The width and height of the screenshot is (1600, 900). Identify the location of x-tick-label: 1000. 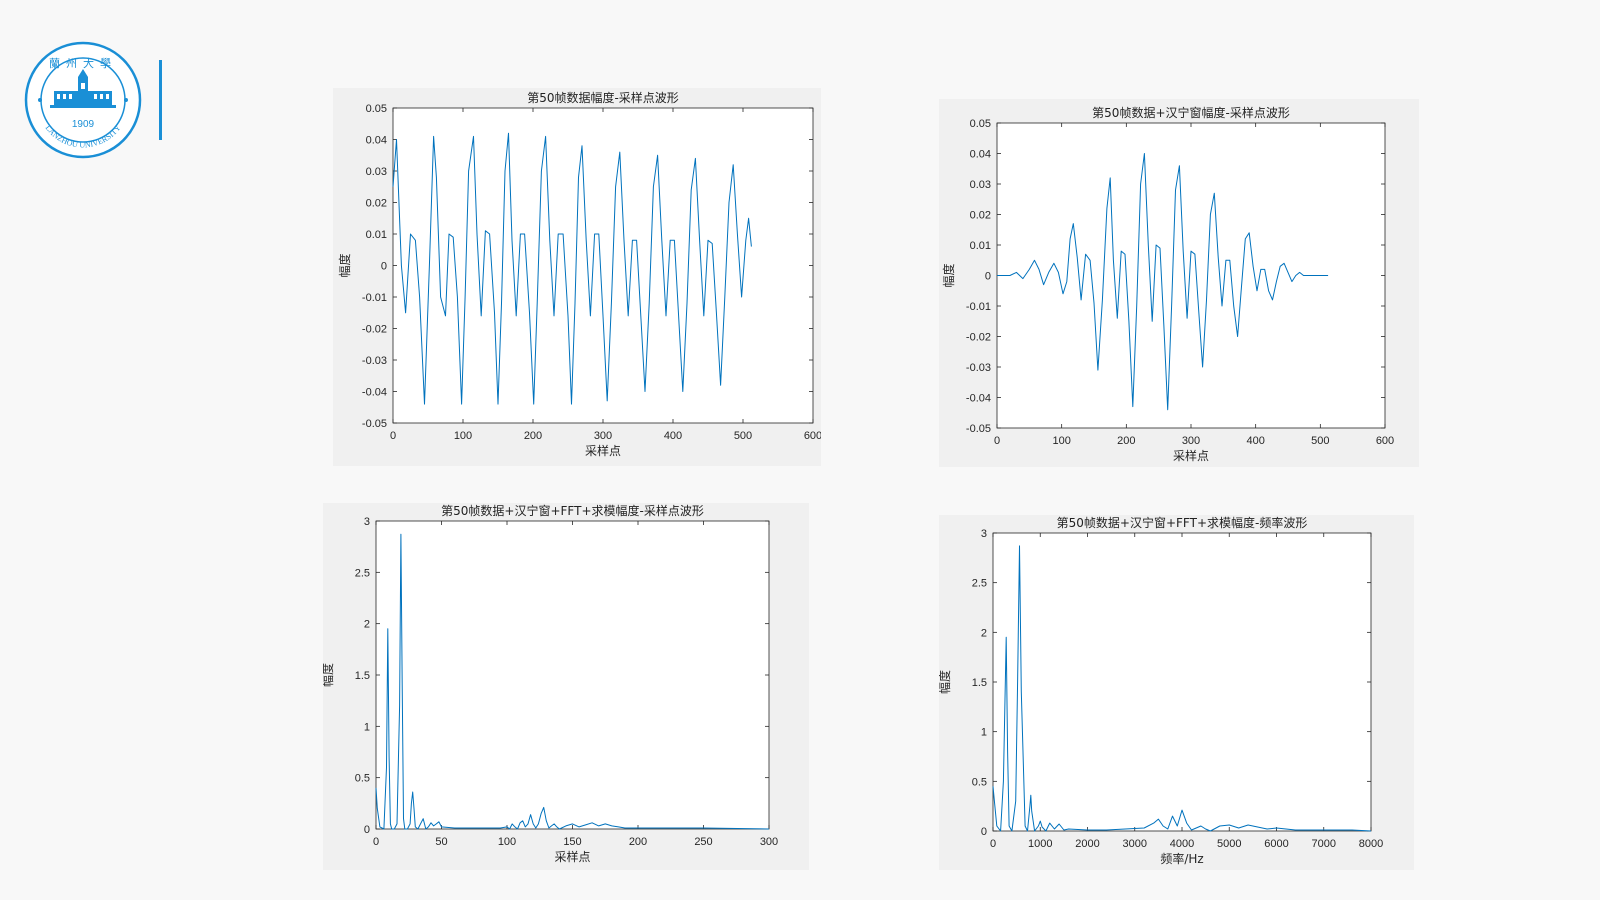
(1040, 844).